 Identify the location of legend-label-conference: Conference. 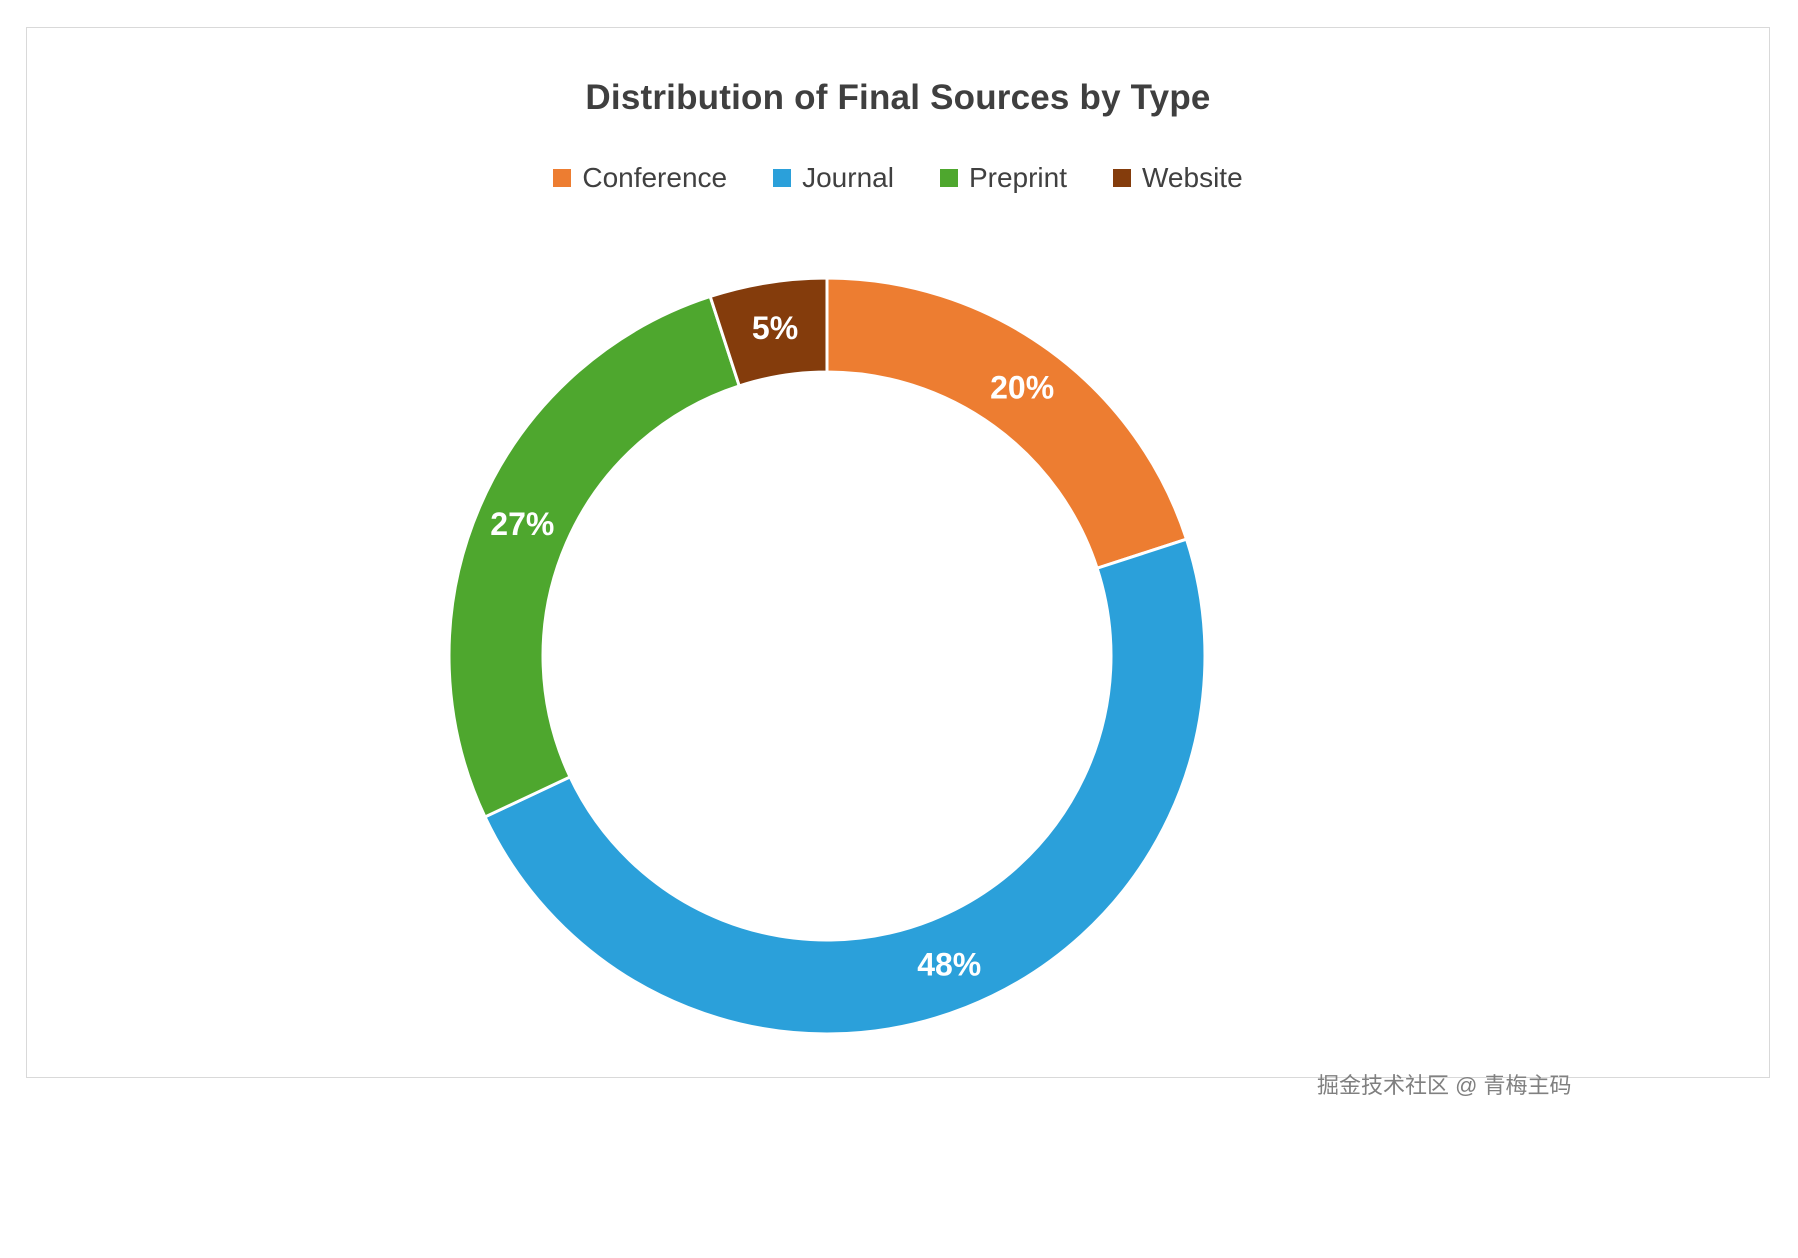
(655, 177).